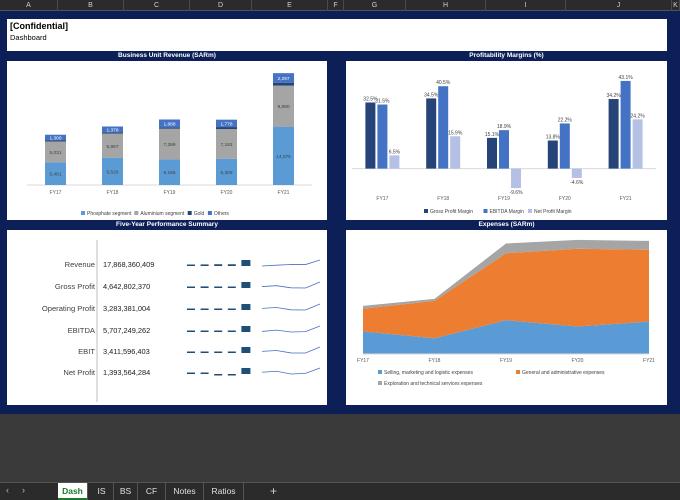  Describe the element at coordinates (7, 490) in the screenshot. I see `scroll-left-icon: ‹` at that location.